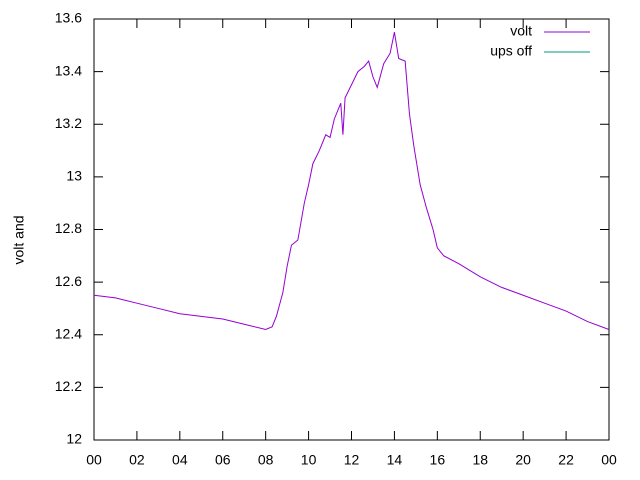 The image size is (640, 480). What do you see at coordinates (68, 123) in the screenshot?
I see `y-tick-label: 13.2` at bounding box center [68, 123].